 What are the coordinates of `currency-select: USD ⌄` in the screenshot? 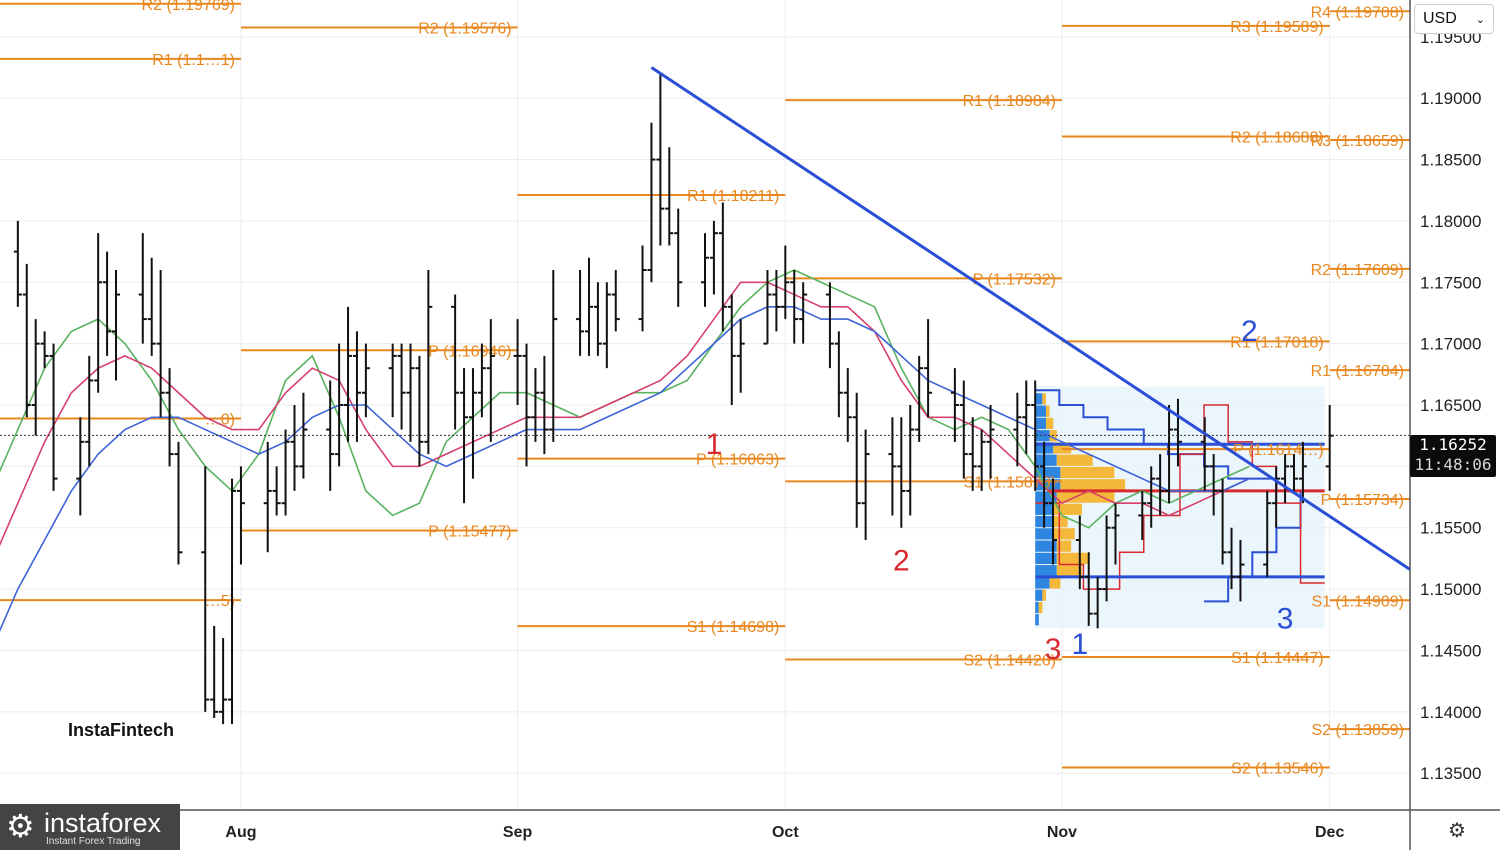 It's located at (1454, 19).